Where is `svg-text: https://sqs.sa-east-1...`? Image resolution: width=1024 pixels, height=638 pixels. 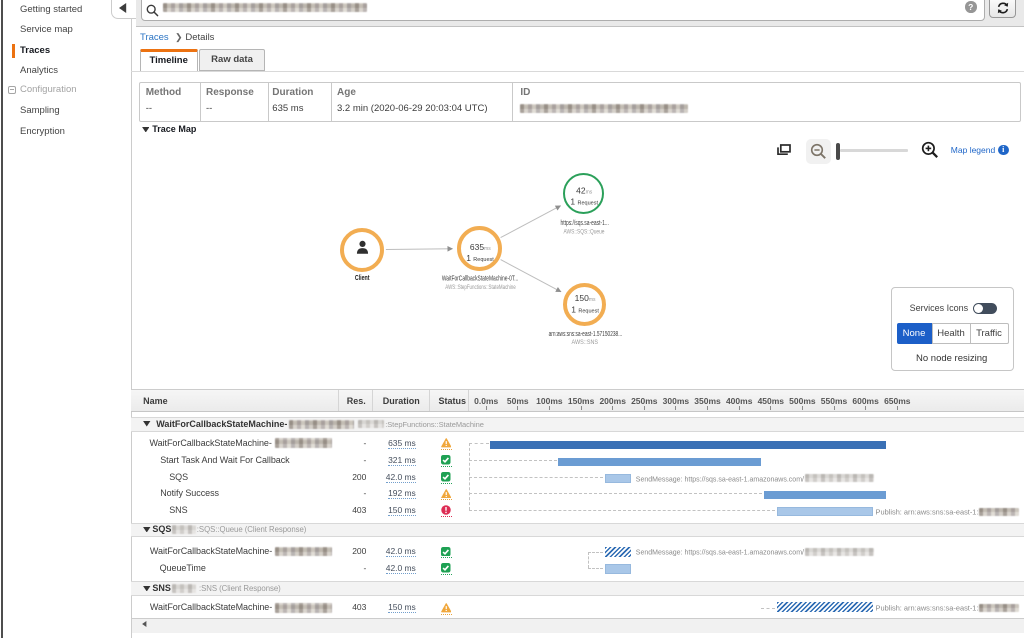
svg-text: https://sqs.sa-east-1... is located at coordinates (585, 222).